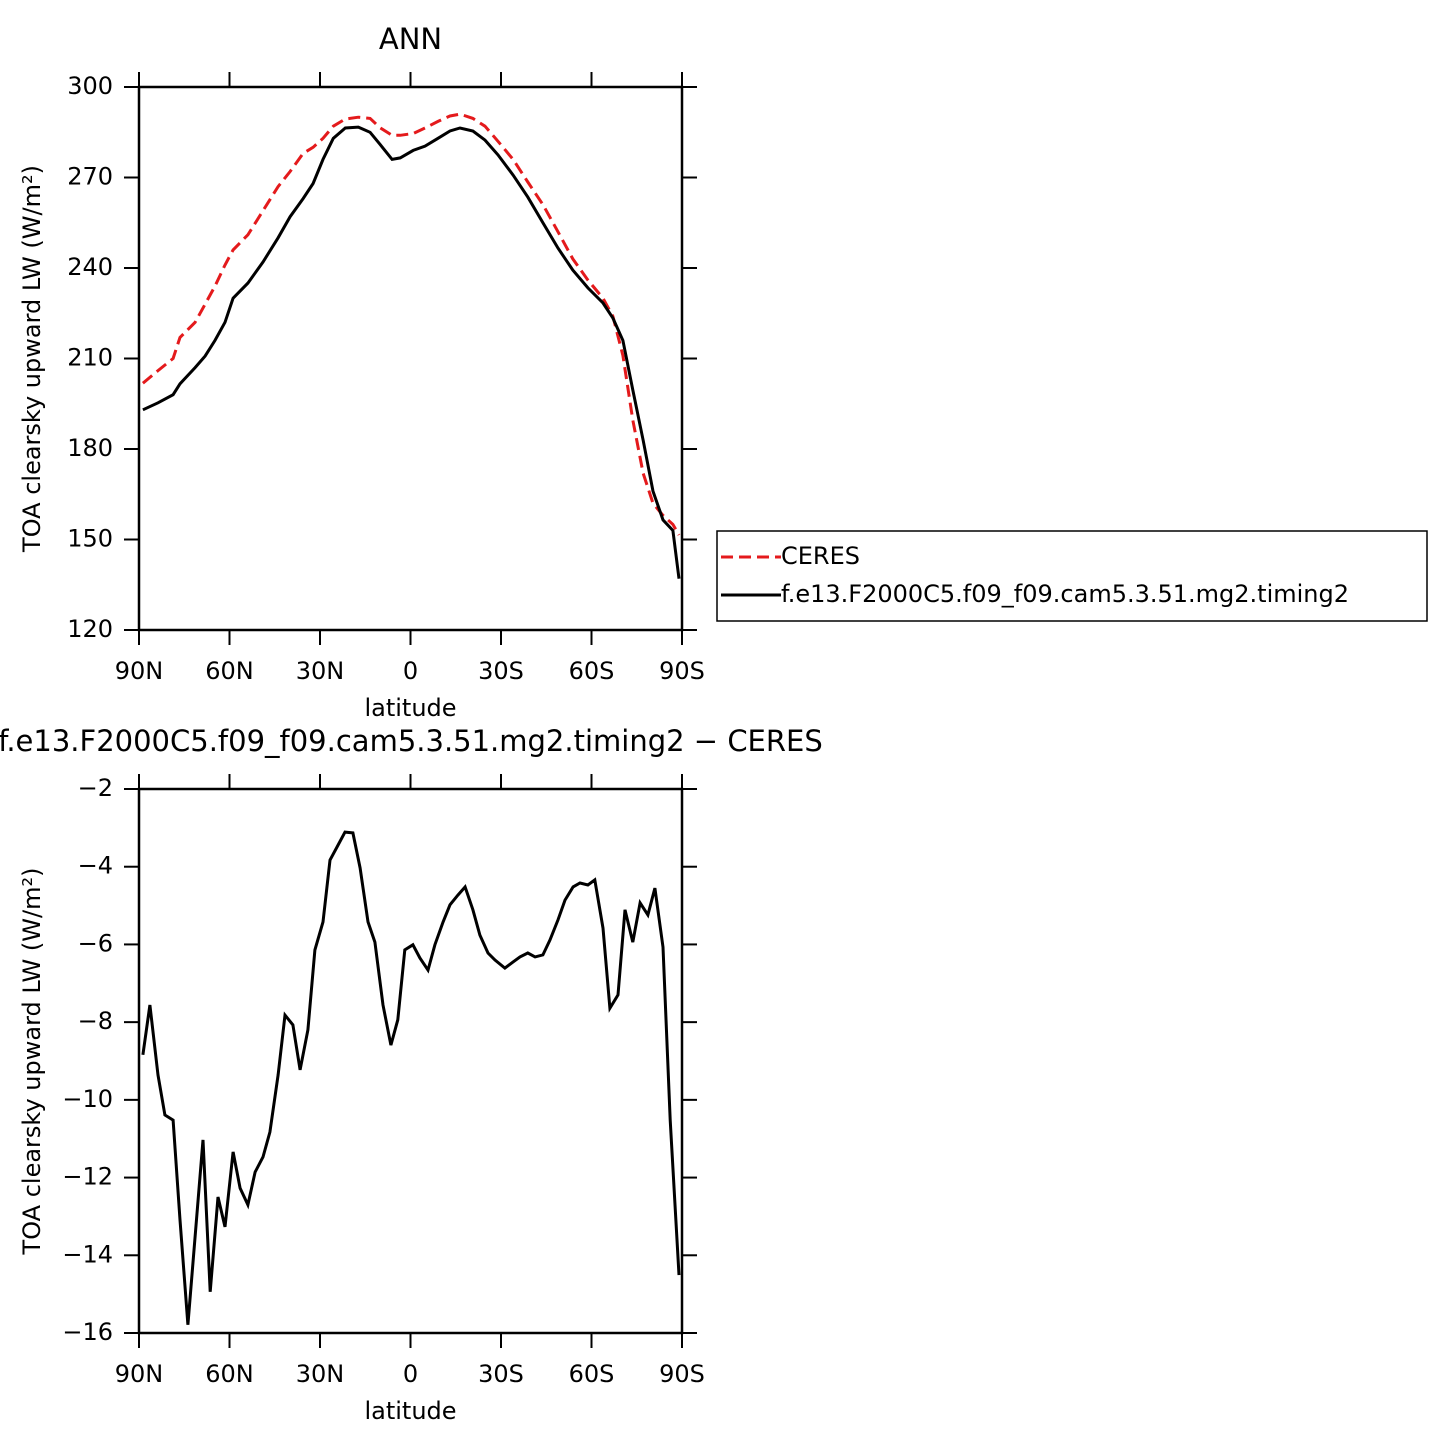 The height and width of the screenshot is (1447, 1447). I want to click on y-tick-label: −16, so click(87, 1332).